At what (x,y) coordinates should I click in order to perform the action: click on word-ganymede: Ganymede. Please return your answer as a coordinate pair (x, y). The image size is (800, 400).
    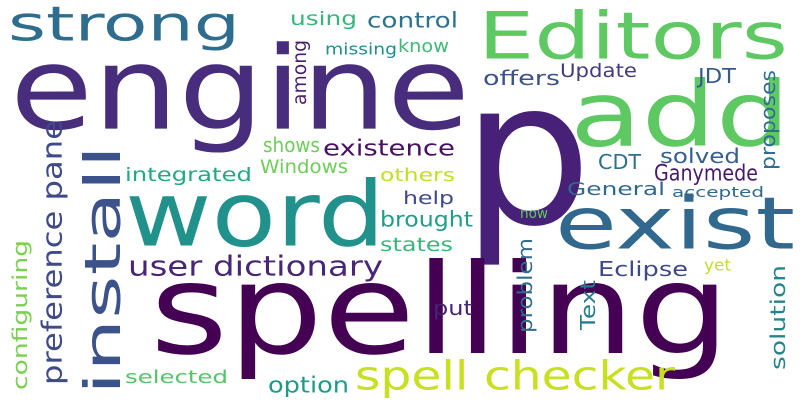
    Looking at the image, I should click on (706, 173).